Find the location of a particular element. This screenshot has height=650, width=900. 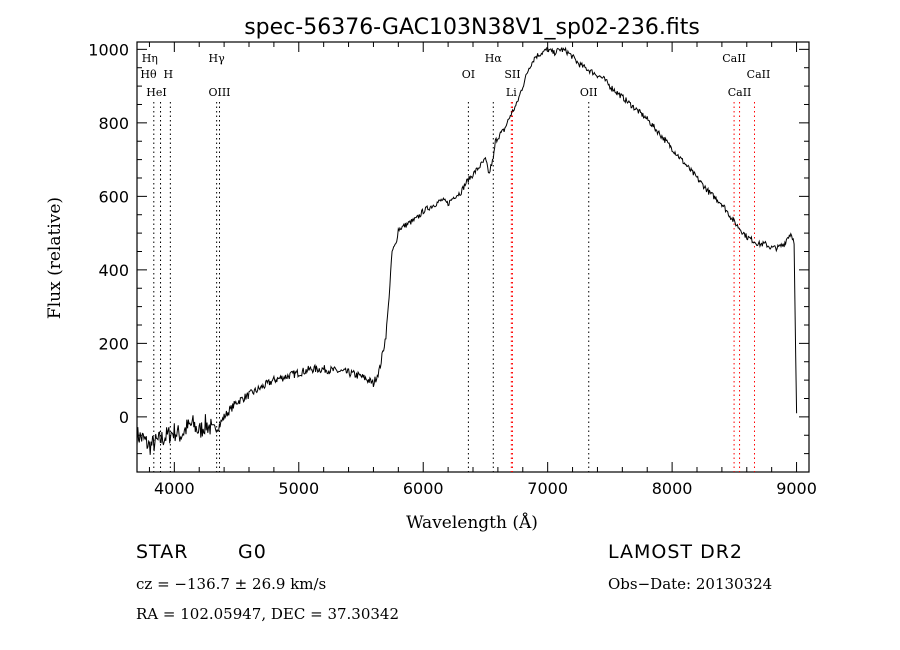

object-subclass: G0 is located at coordinates (252, 552).